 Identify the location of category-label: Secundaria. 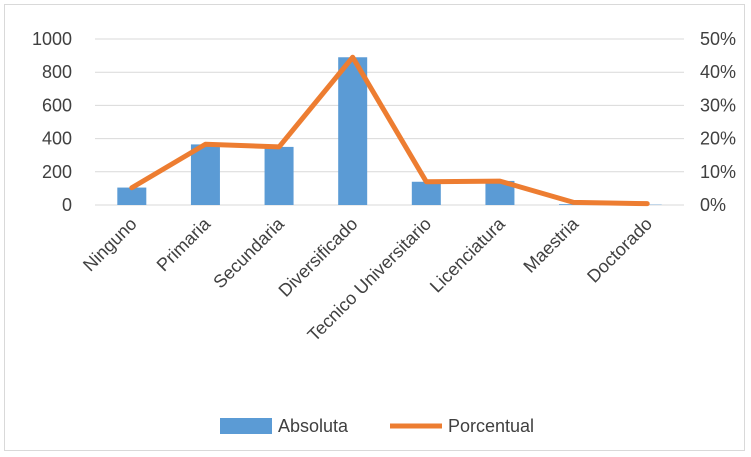
(248, 252).